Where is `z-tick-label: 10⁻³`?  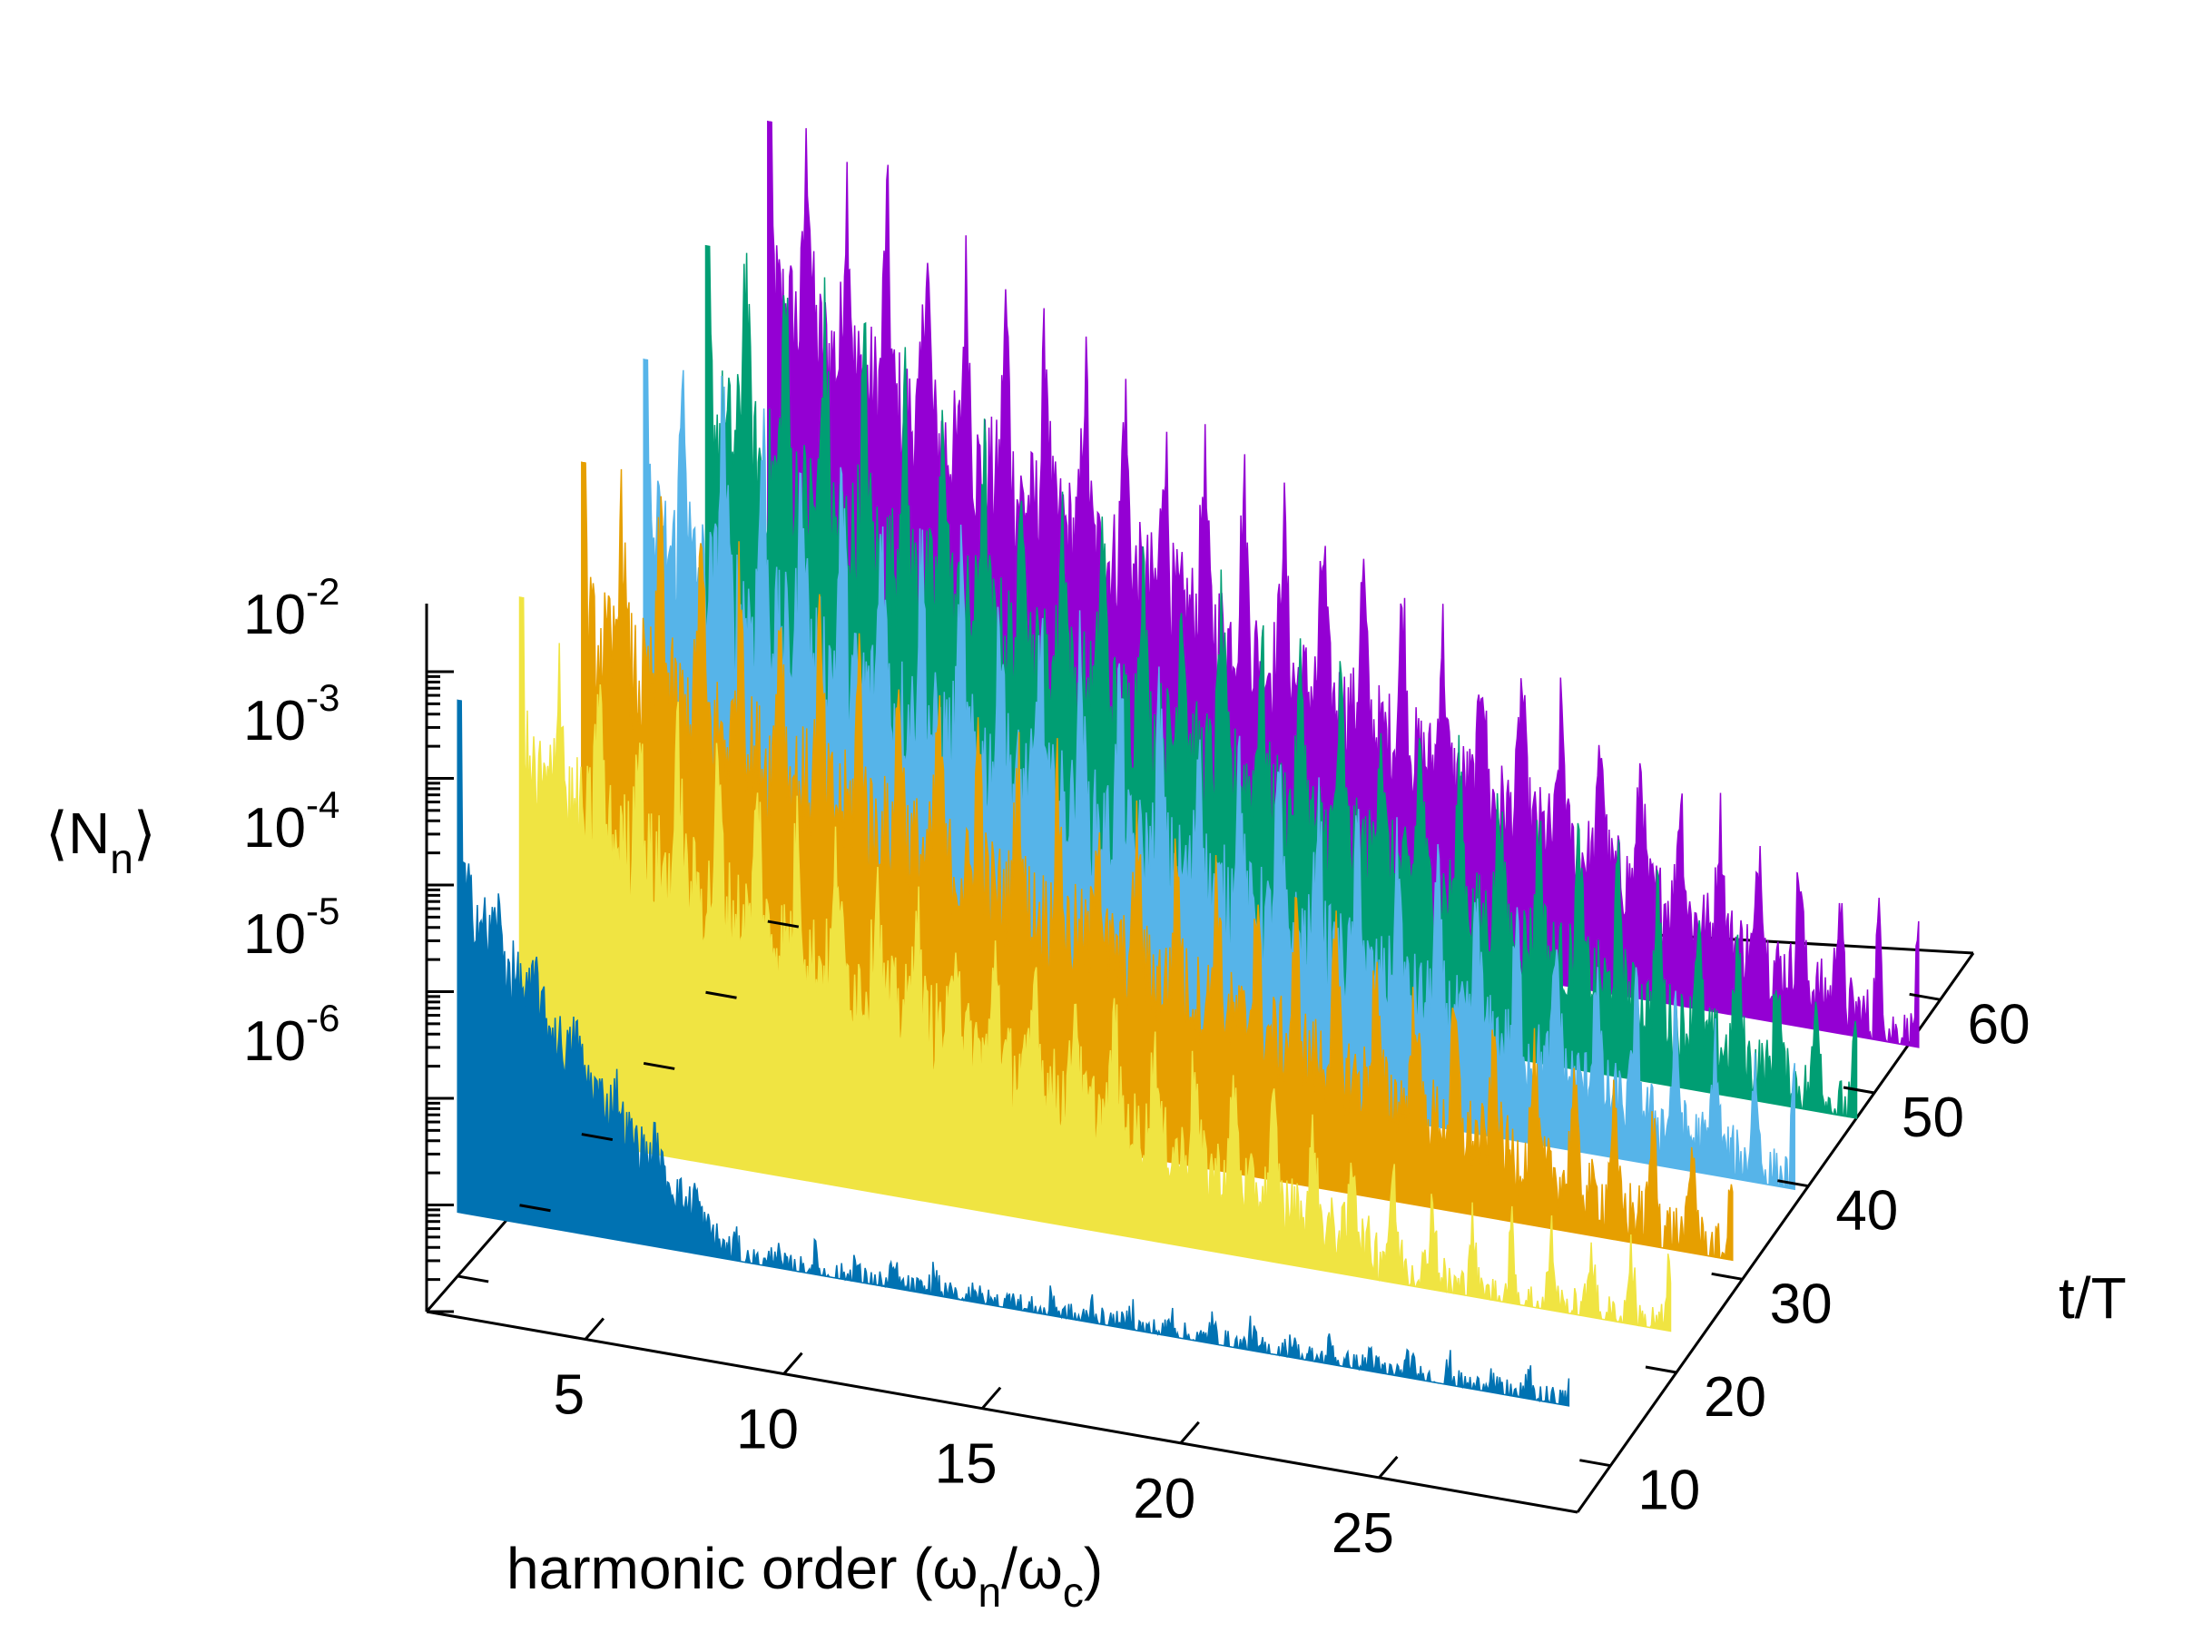 z-tick-label: 10⁻³ is located at coordinates (291, 714).